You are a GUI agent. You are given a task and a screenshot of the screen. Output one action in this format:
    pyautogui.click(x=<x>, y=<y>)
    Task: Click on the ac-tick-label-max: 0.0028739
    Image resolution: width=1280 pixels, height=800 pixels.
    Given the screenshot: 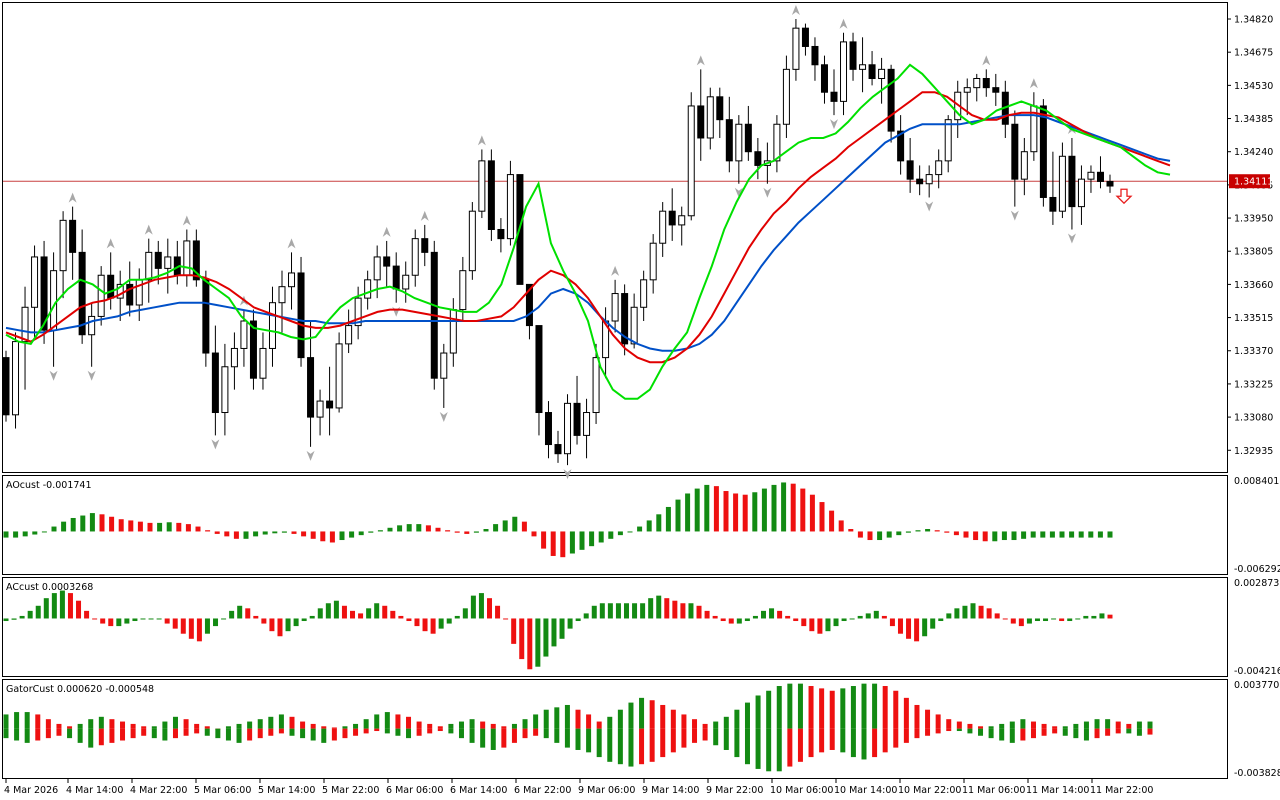 What is the action you would take?
    pyautogui.click(x=1257, y=583)
    